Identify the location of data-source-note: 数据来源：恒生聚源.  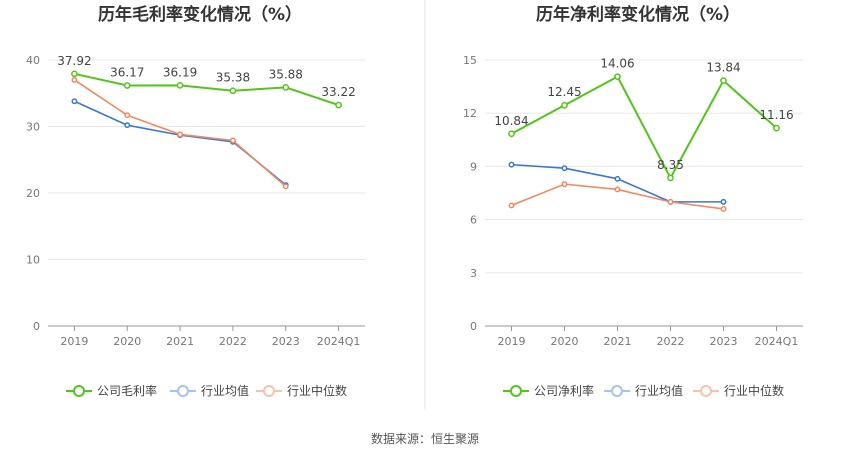
(424, 439).